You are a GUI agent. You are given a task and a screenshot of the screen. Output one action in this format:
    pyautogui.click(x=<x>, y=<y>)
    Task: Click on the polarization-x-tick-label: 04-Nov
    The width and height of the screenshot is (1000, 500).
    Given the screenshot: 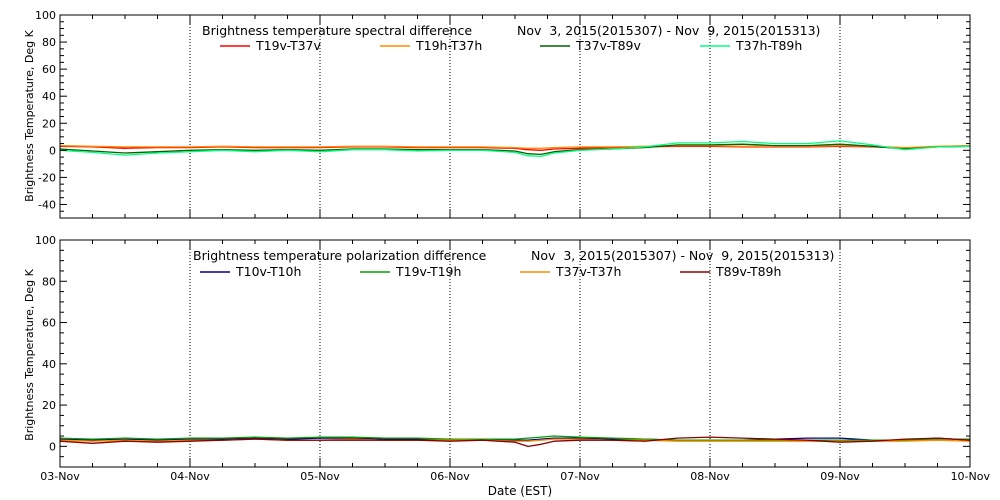 What is the action you would take?
    pyautogui.click(x=190, y=476)
    